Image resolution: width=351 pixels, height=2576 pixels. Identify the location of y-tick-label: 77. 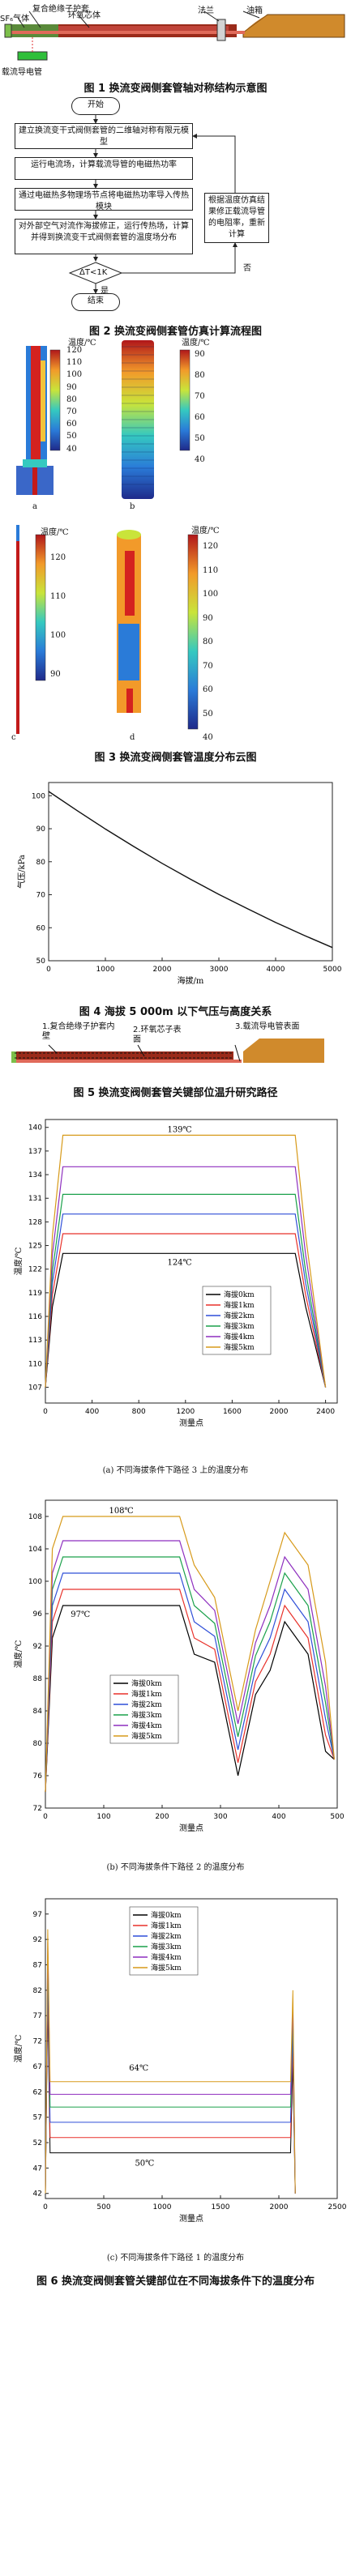
(37, 2016).